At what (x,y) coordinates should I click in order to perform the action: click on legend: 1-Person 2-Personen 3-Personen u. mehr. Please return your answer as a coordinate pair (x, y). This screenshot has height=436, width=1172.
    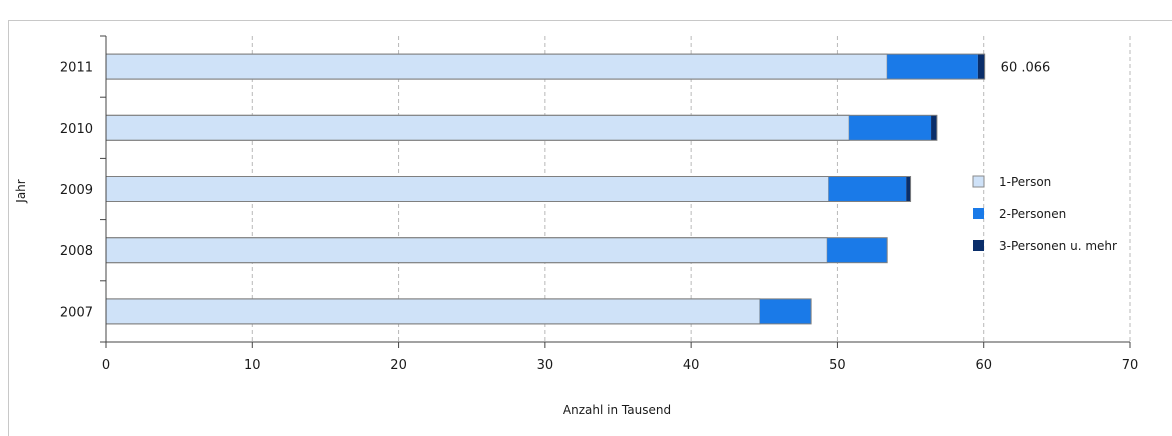
    Looking at the image, I should click on (1044, 214).